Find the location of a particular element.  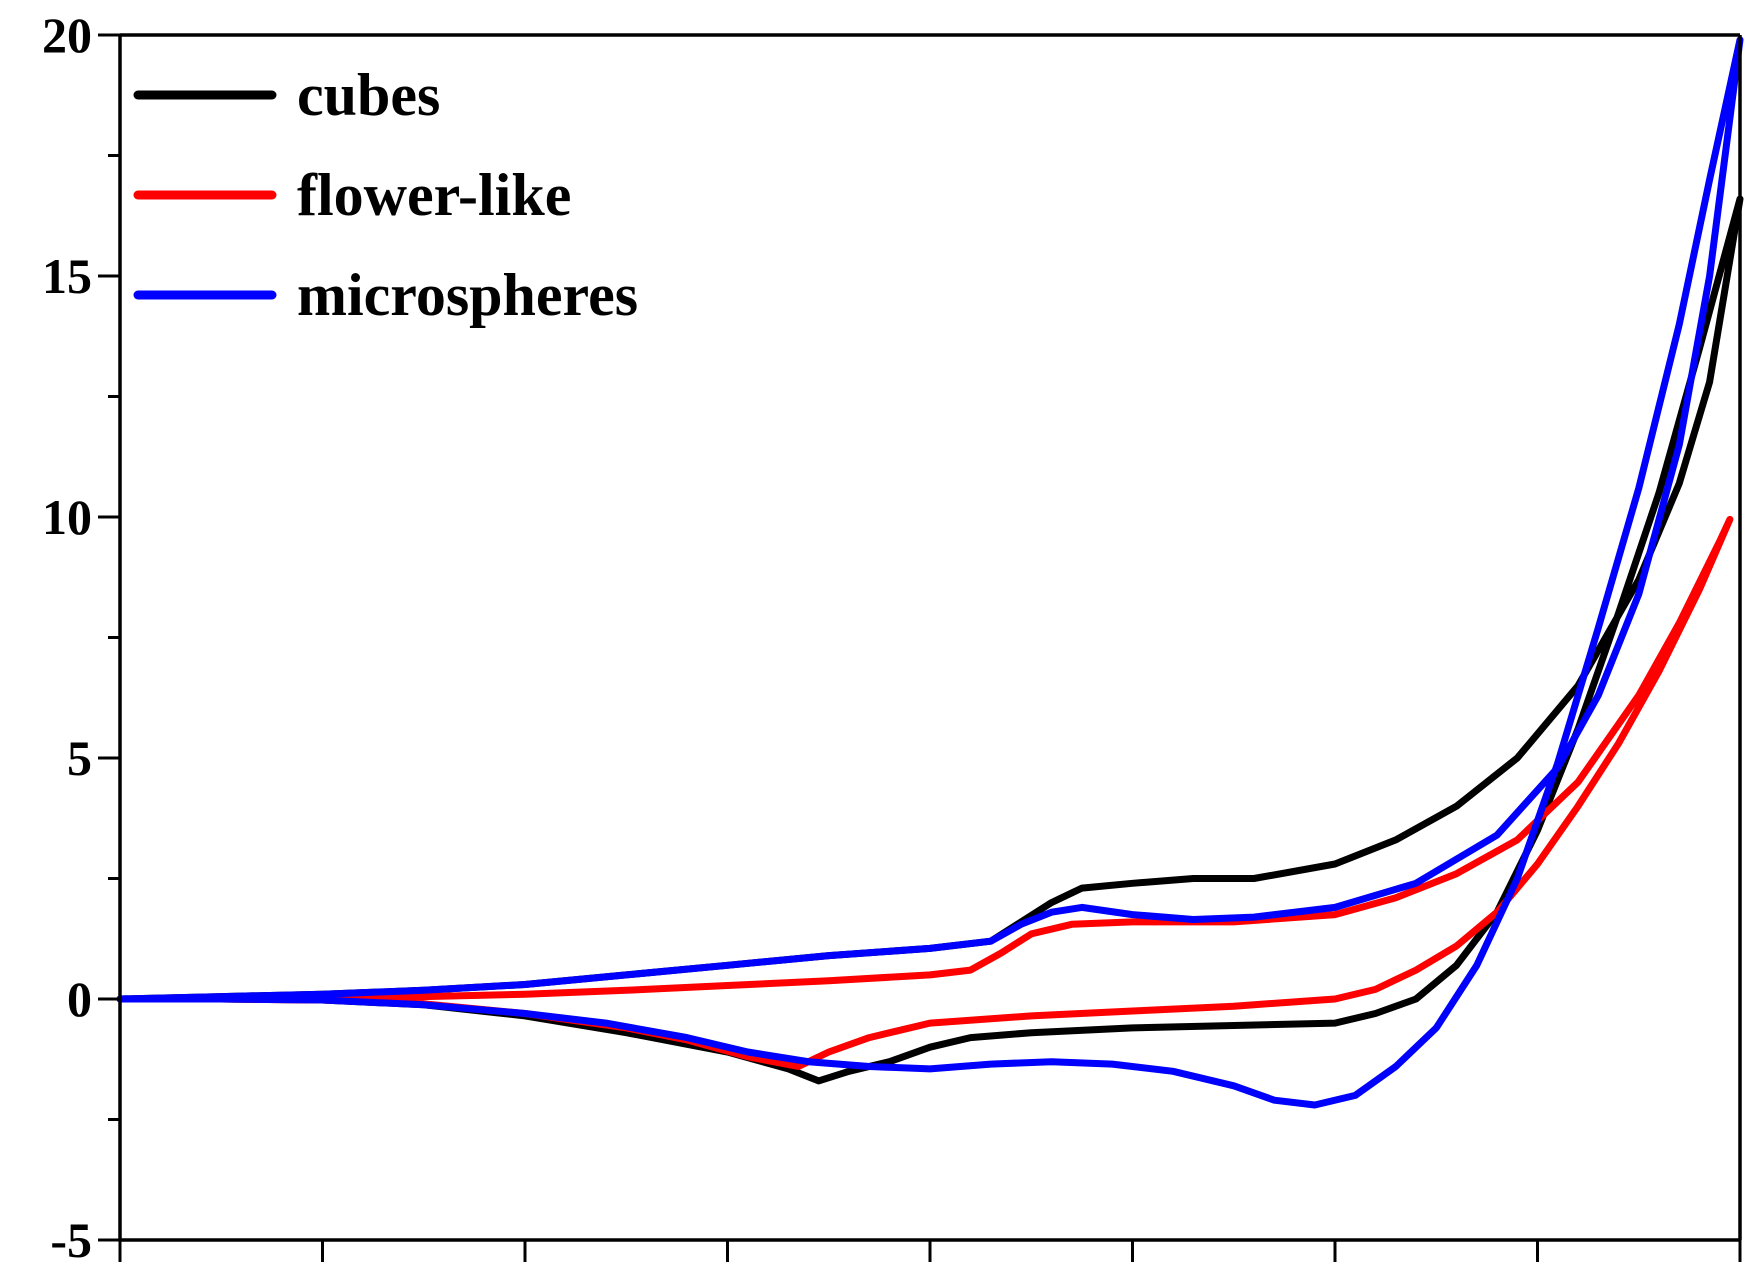

legend-label: flower-like is located at coordinates (434, 195).